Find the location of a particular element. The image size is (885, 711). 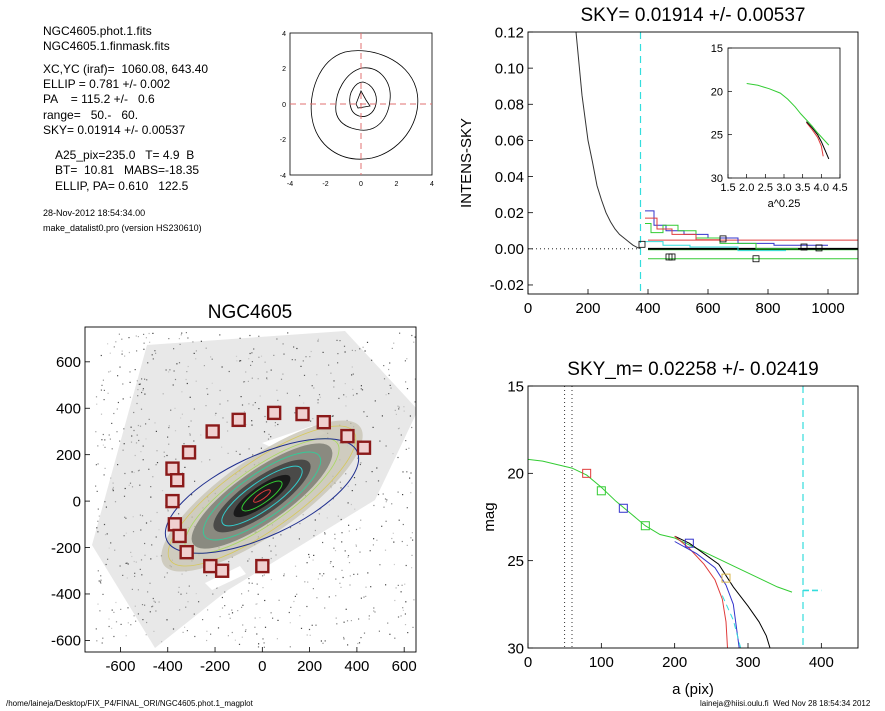

image-xtick-label: 400 is located at coordinates (356, 666).